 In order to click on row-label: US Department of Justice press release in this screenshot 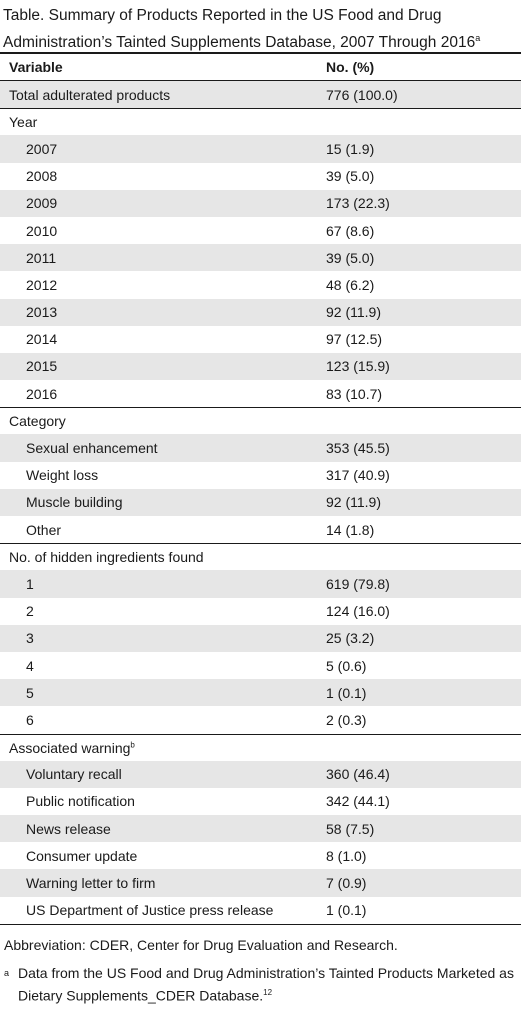, I will do `click(150, 910)`.